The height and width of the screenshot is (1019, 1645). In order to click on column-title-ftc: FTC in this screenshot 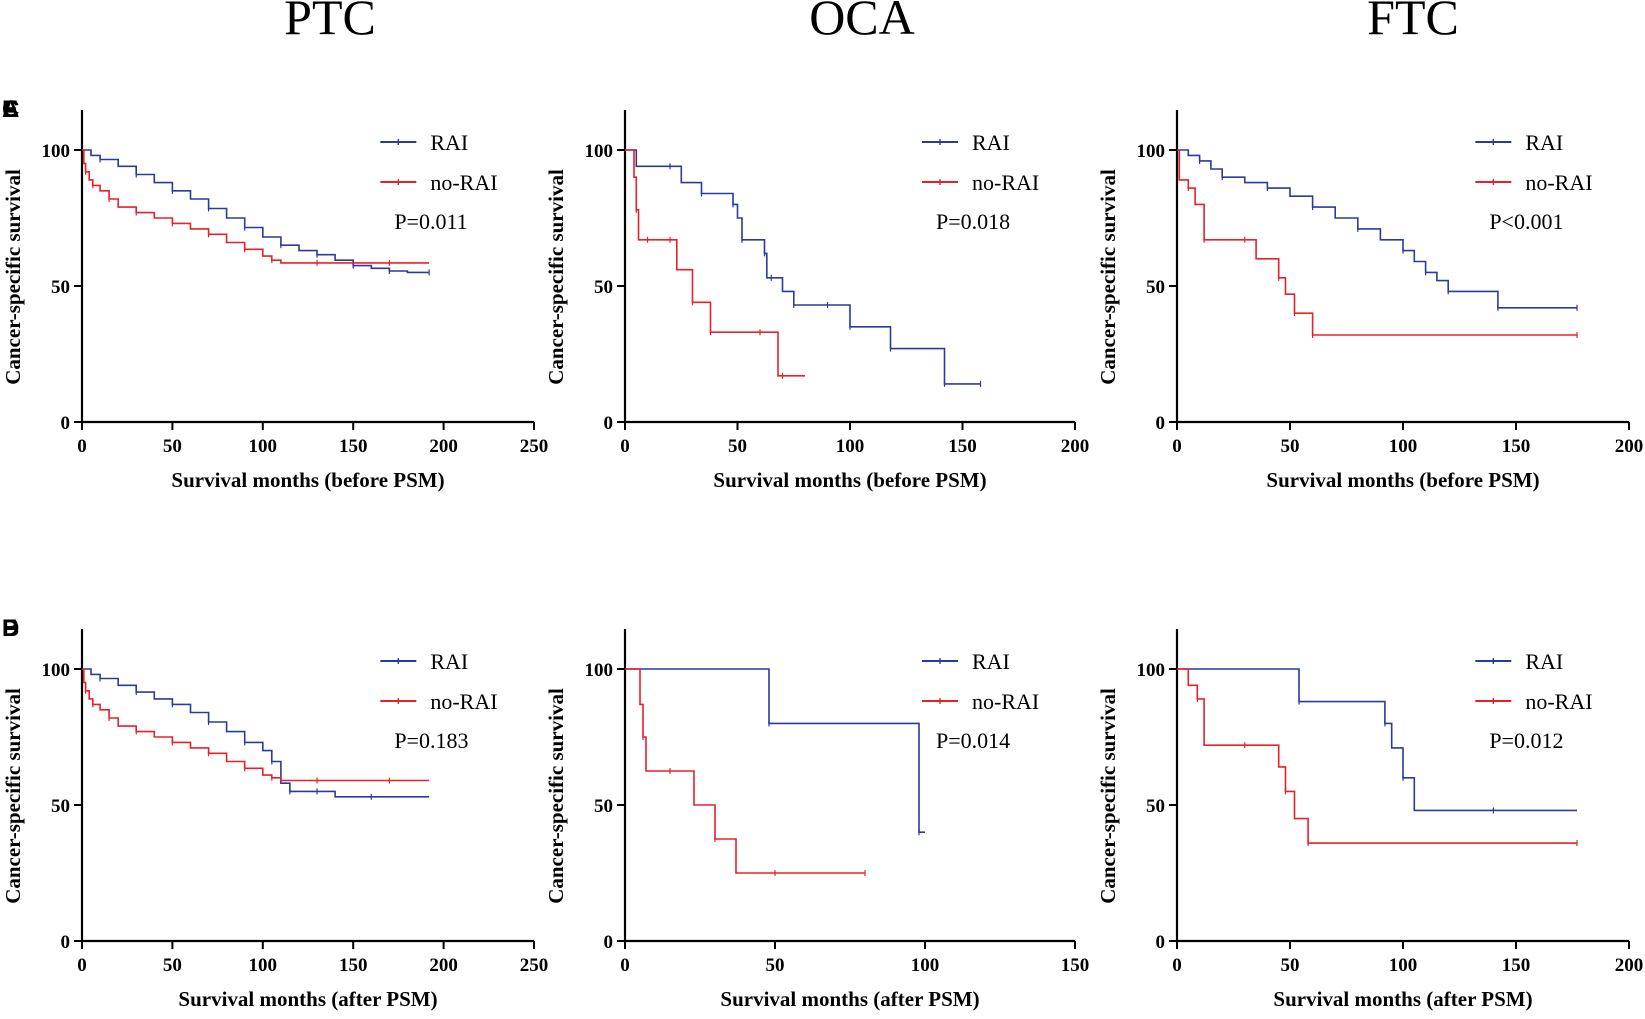, I will do `click(1413, 22)`.